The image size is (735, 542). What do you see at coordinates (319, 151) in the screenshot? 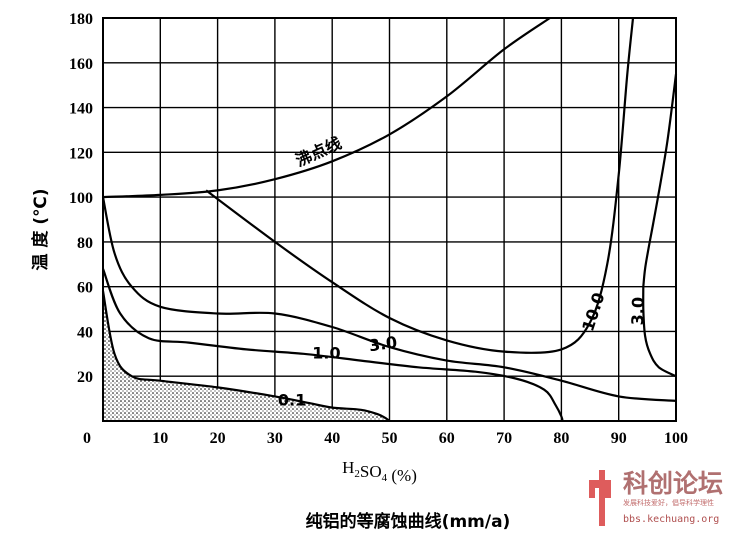
I see `curve-label: 沸点线` at bounding box center [319, 151].